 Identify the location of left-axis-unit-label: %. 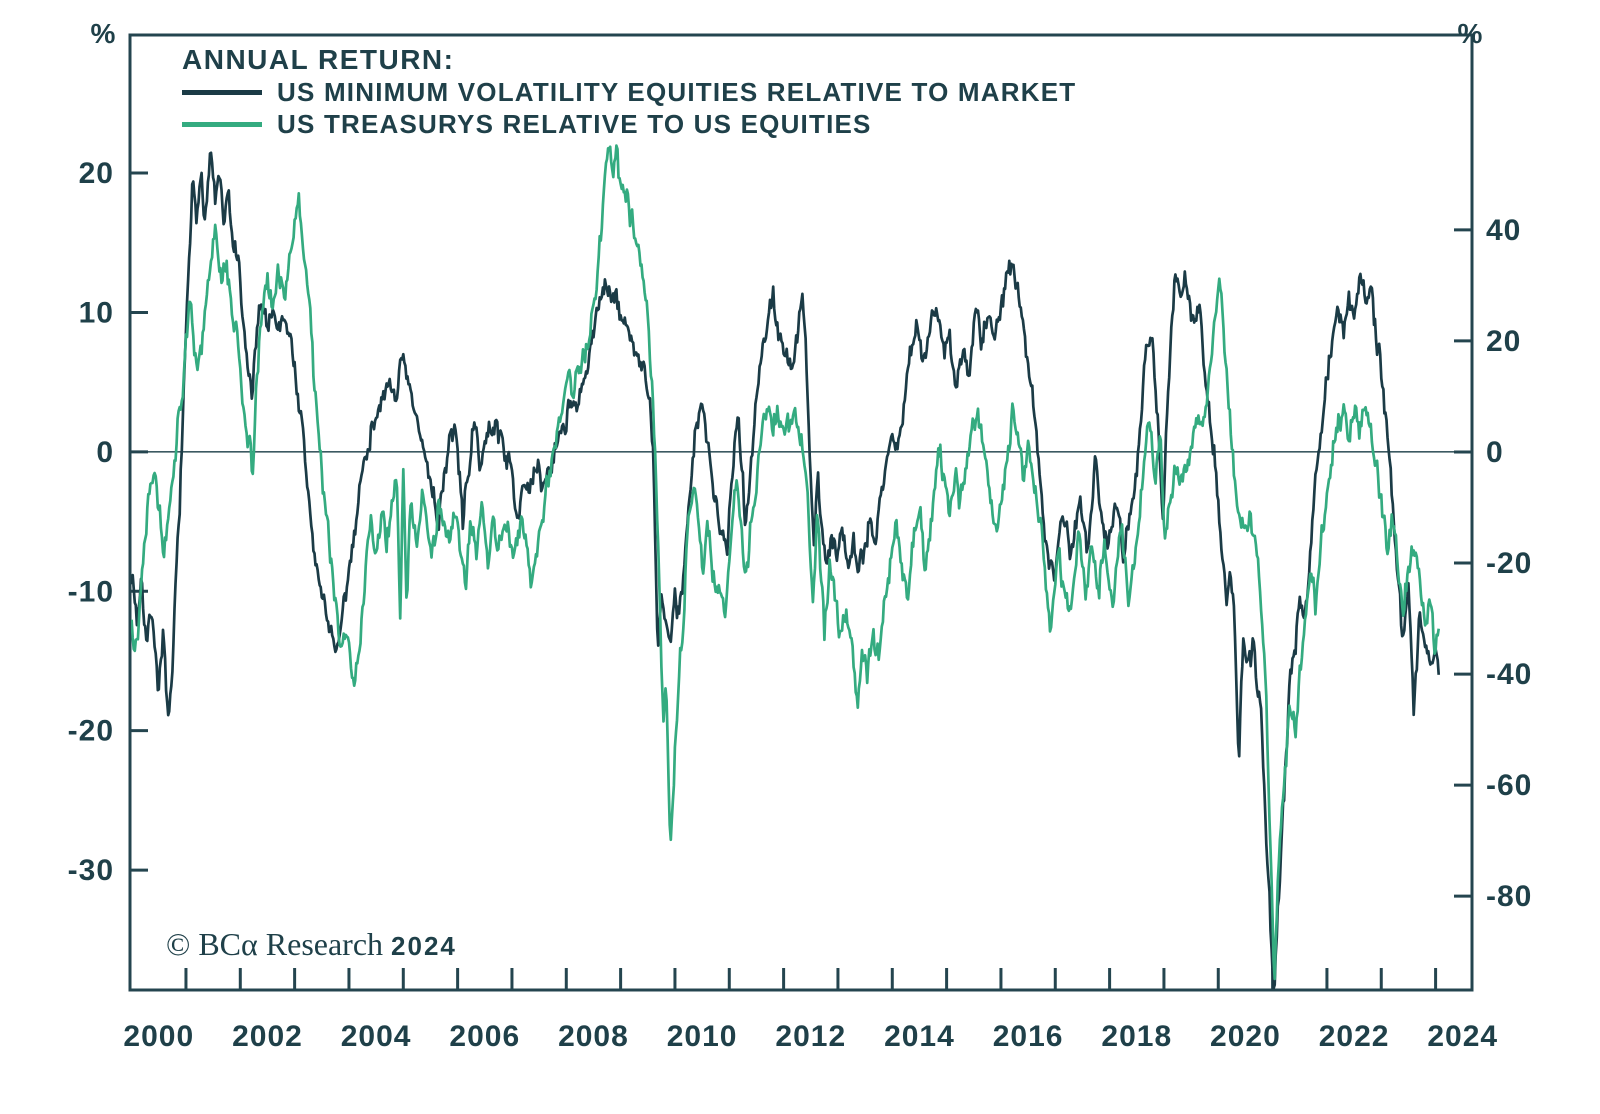
(103, 33).